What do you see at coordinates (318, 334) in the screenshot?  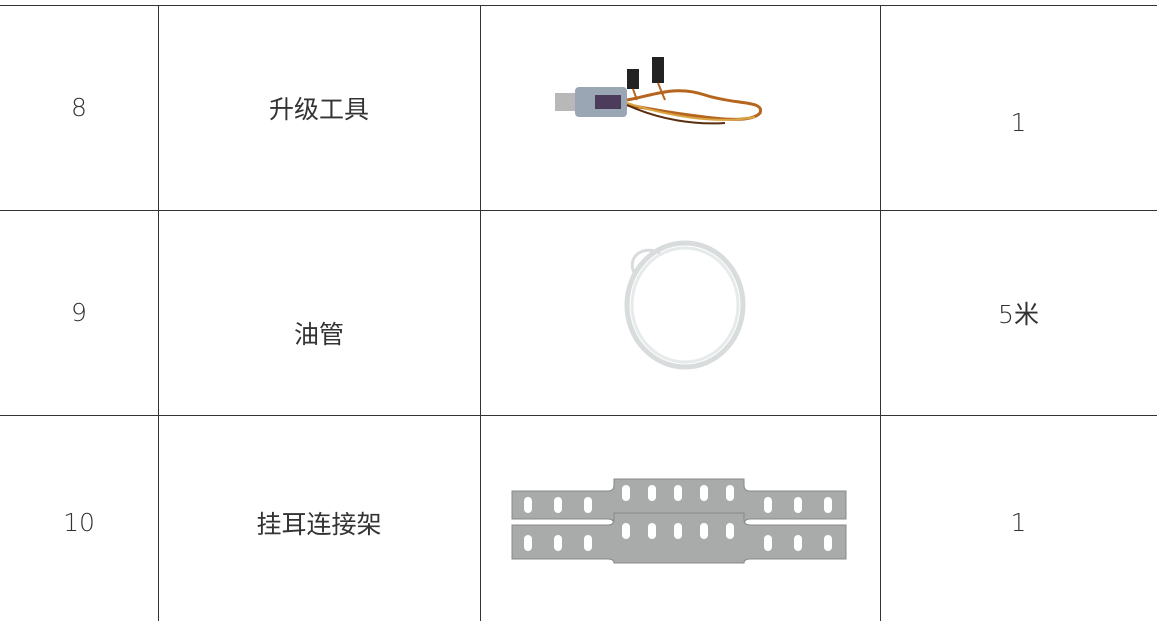 I see `item-name: 油管` at bounding box center [318, 334].